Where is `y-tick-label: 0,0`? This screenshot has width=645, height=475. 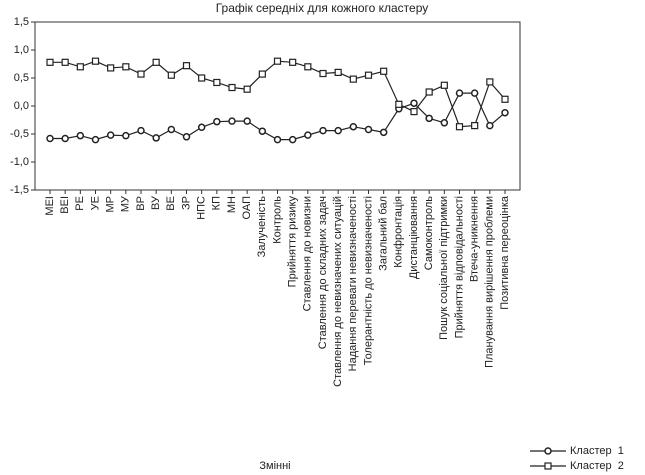
y-tick-label: 0,0 is located at coordinates (21, 106).